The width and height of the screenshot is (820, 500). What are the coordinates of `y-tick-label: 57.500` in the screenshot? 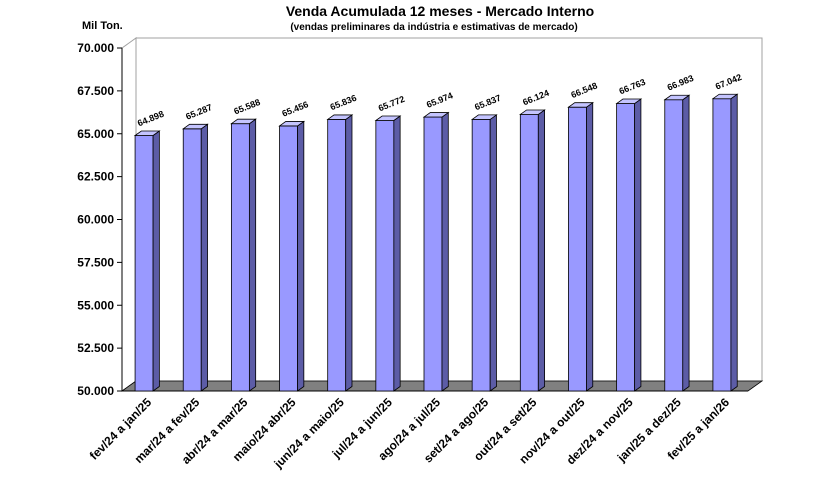 It's located at (95, 262).